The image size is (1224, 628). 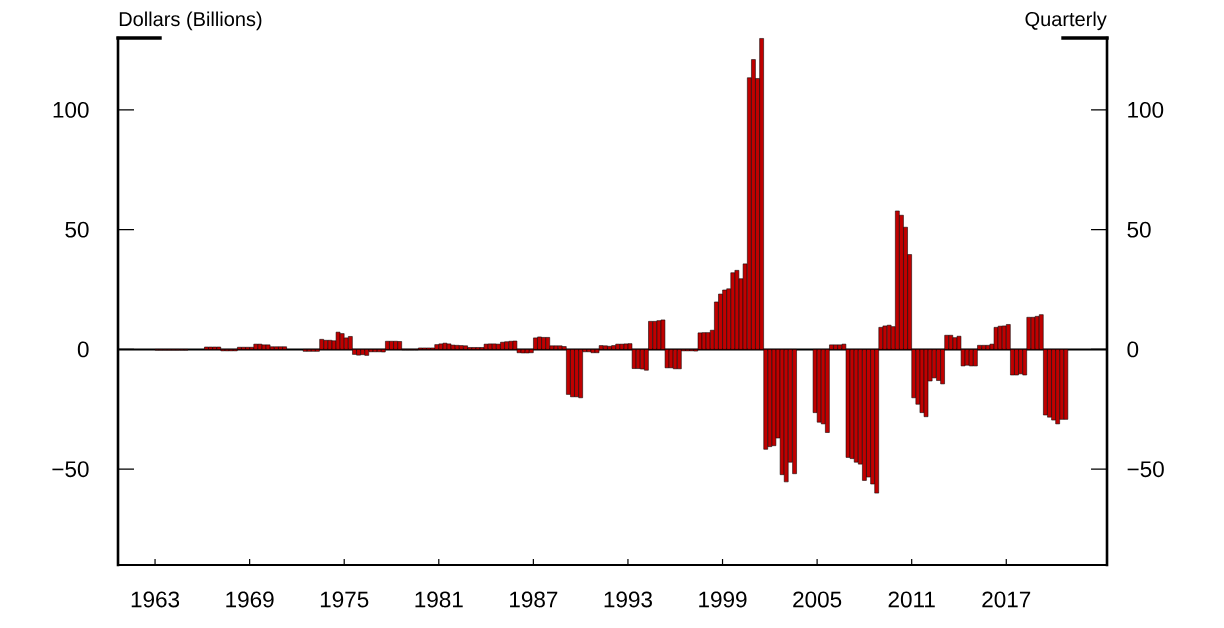 What do you see at coordinates (1146, 109) in the screenshot?
I see `y2-tick-label: 100` at bounding box center [1146, 109].